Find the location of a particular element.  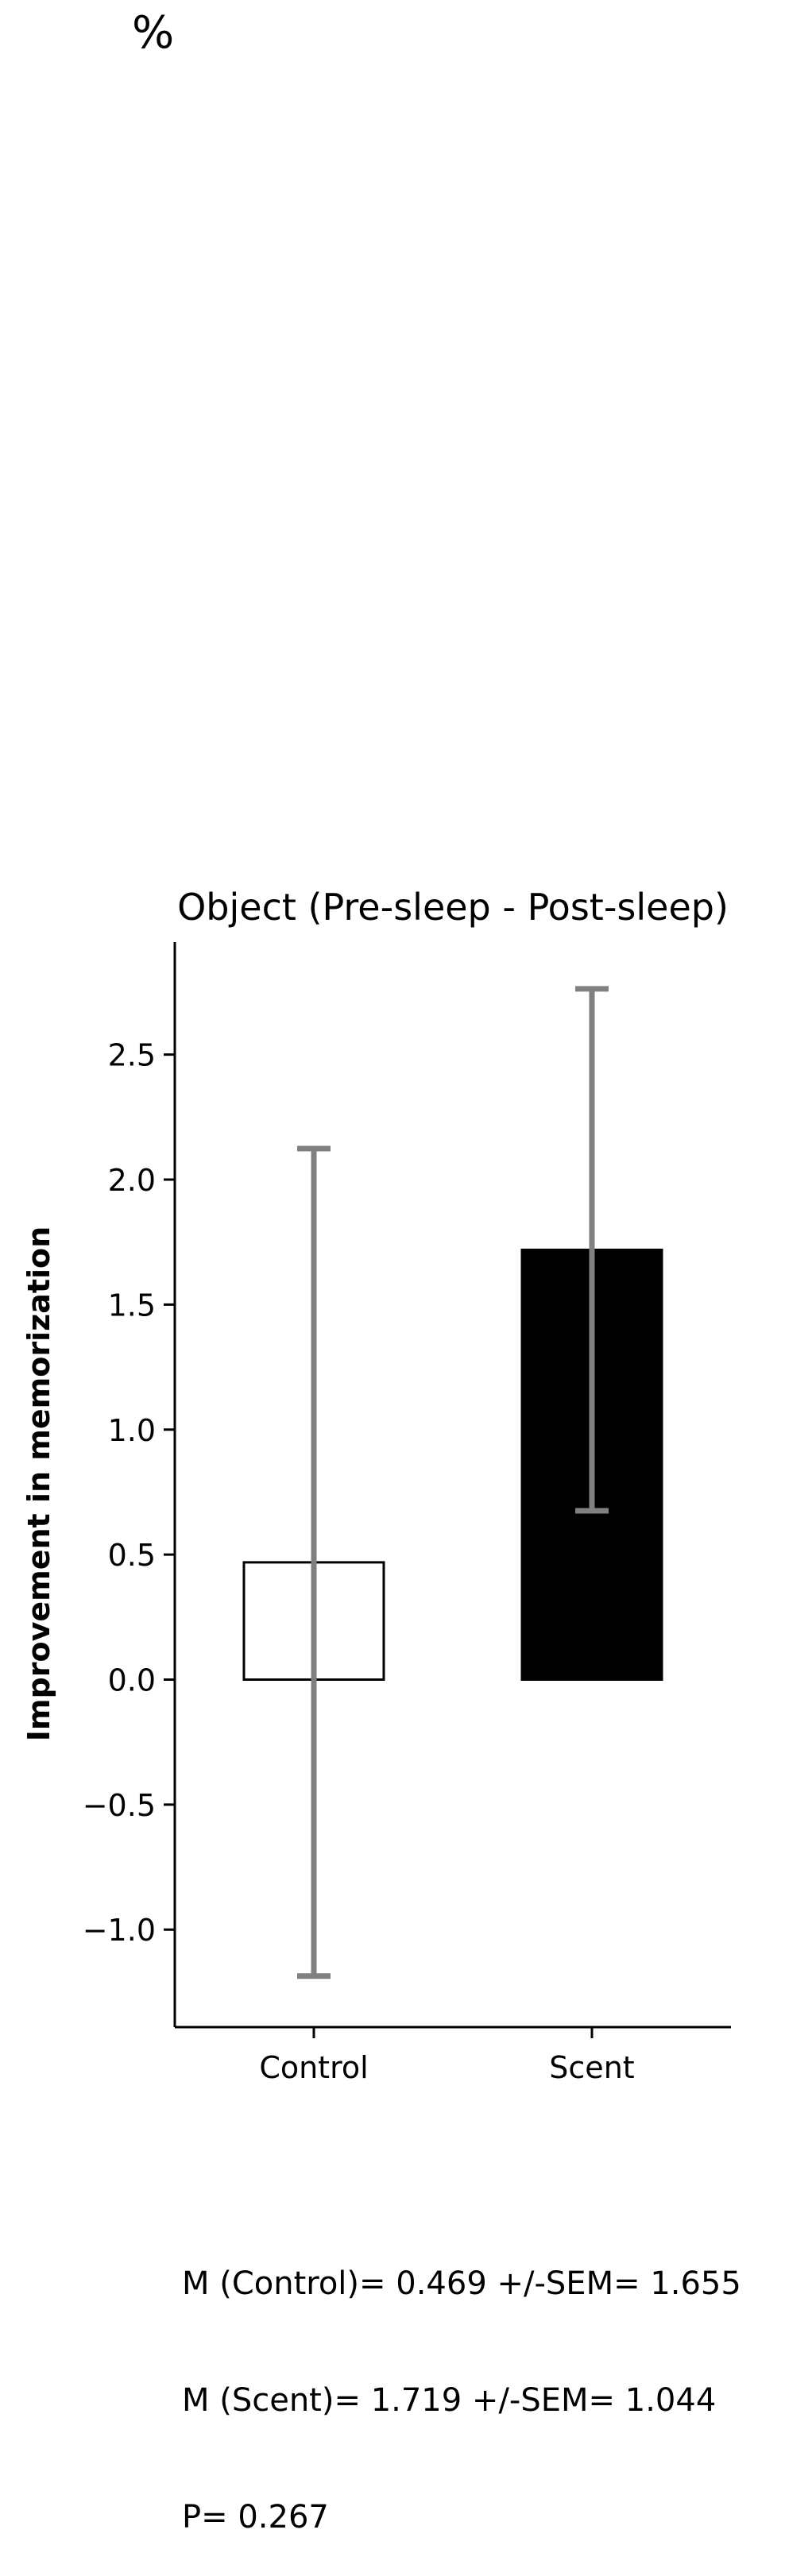

y-tick-label: 0.5 is located at coordinates (132, 1555).